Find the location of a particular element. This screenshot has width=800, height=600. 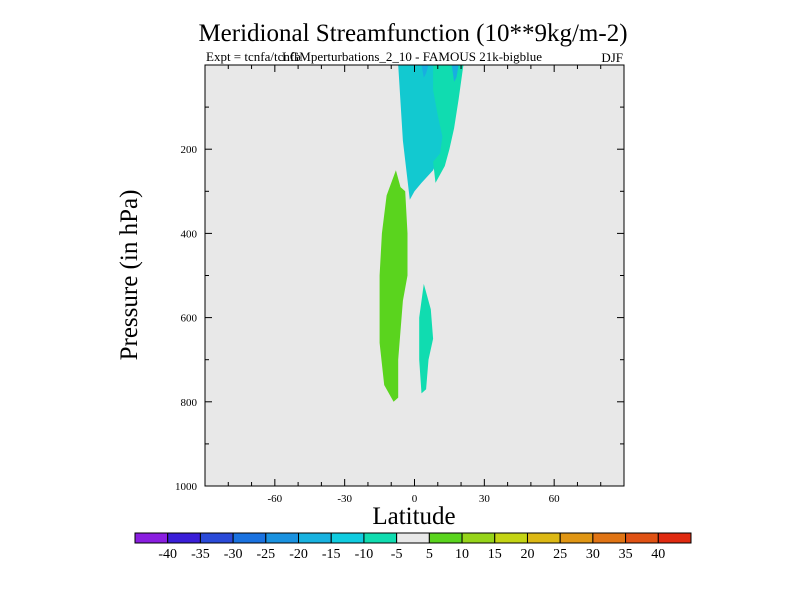

colorbar: -40 -35 -30 -25 -20 -15 -10 -5 5 10 15 20 25 30 35 40 is located at coordinates (413, 547).